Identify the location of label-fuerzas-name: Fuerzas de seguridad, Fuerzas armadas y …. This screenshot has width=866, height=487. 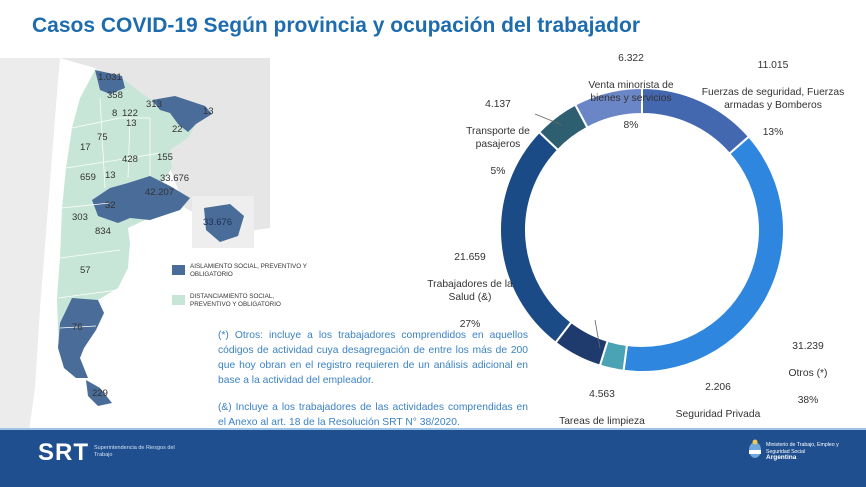
(773, 99).